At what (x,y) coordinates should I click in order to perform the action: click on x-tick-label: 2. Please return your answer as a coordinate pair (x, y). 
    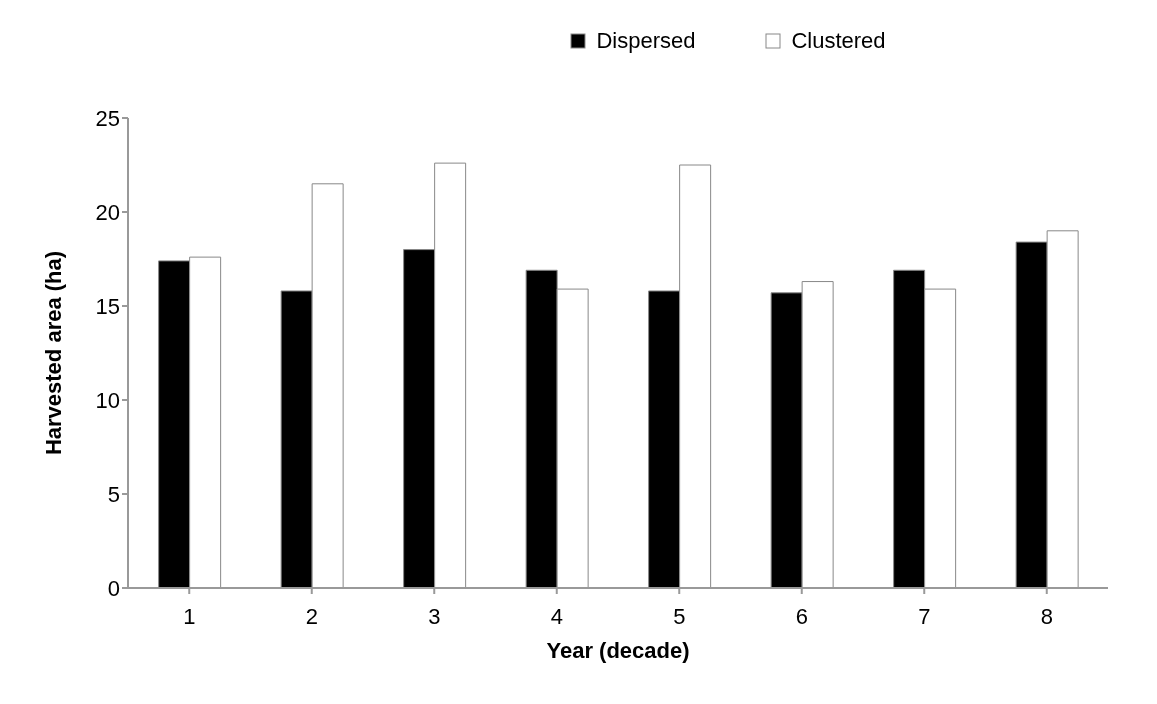
    Looking at the image, I should click on (311, 616).